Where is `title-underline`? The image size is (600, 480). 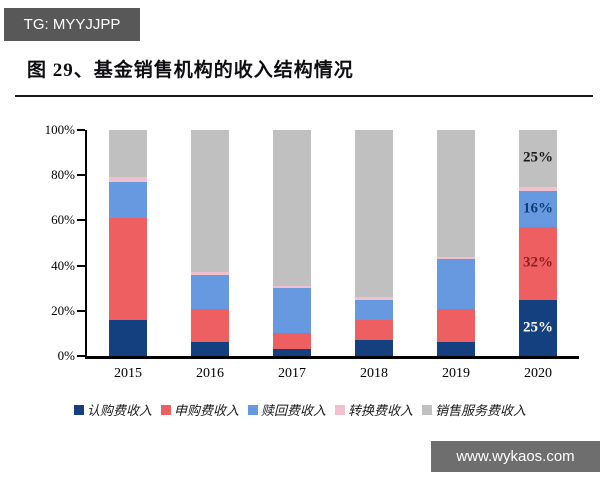
title-underline is located at coordinates (304, 96).